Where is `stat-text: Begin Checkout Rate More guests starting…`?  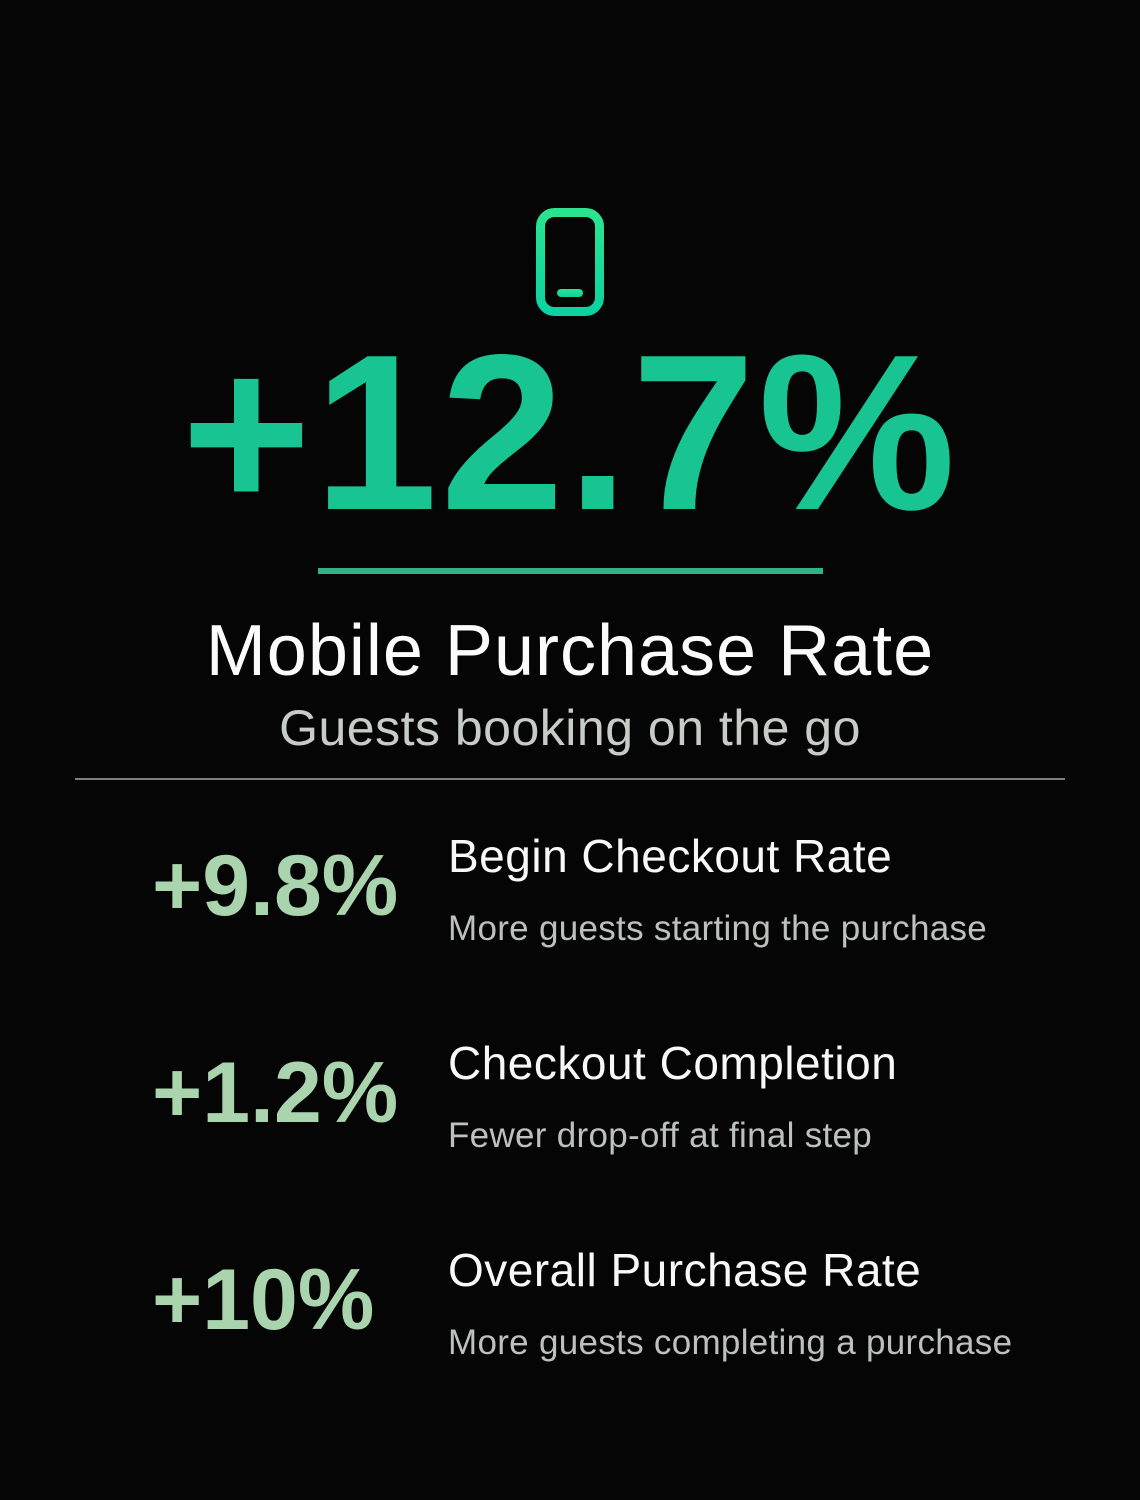
stat-text: Begin Checkout Rate More guests starting… is located at coordinates (717, 889).